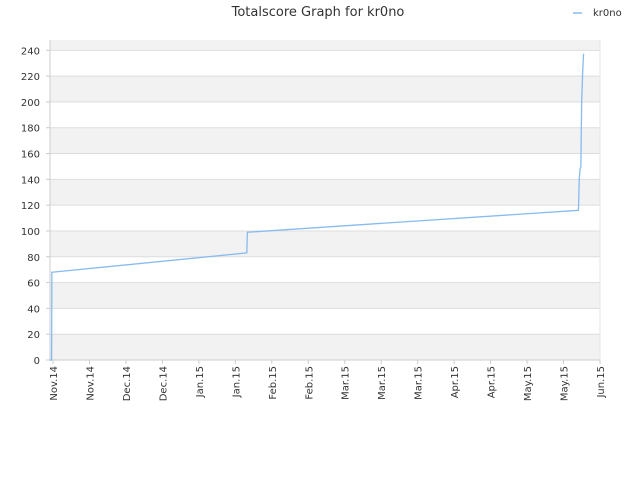  Describe the element at coordinates (30, 206) in the screenshot. I see `y-tick-label: 120` at that location.